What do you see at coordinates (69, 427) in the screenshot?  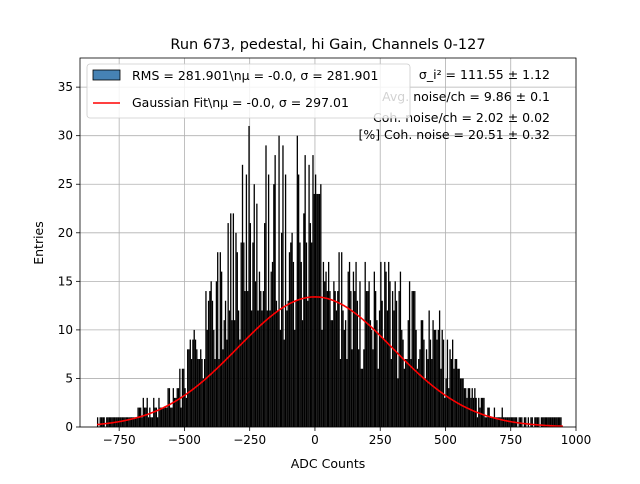 I see `y-tick-label: 0` at bounding box center [69, 427].